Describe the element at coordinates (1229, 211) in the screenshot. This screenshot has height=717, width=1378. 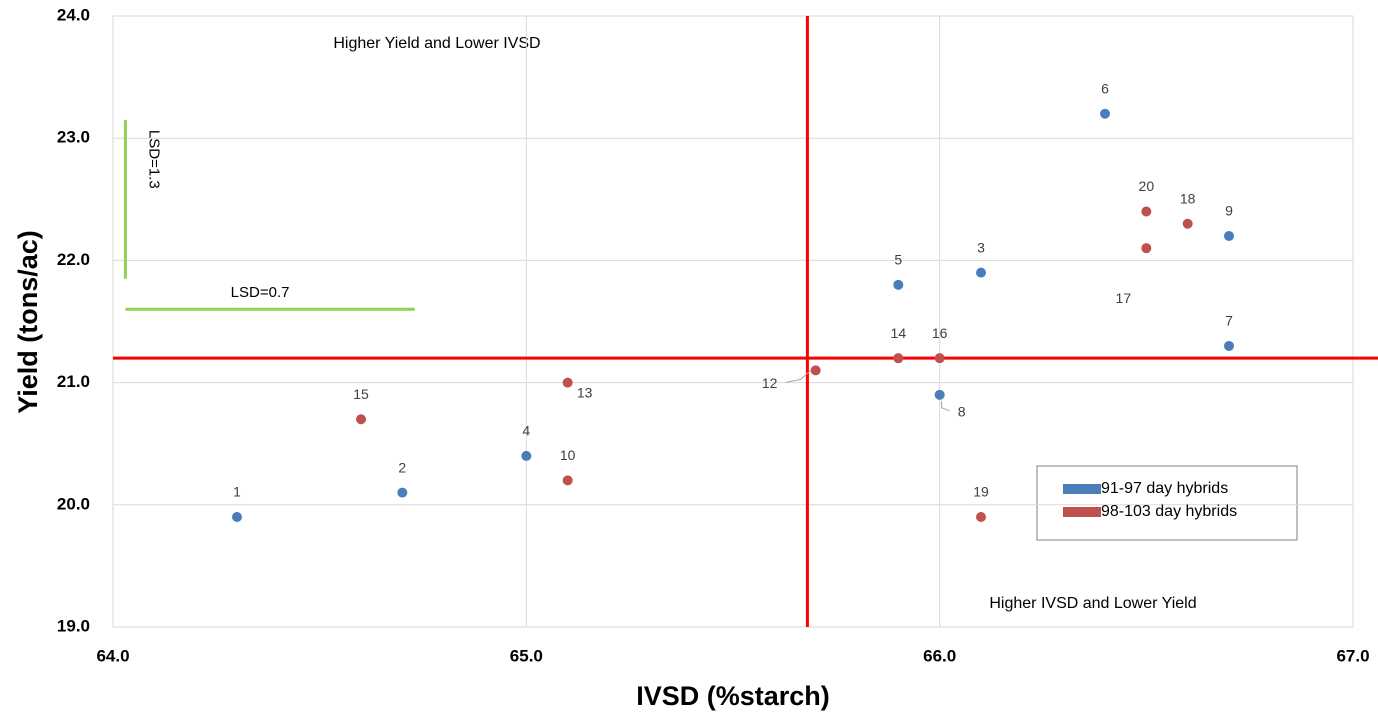
I see `point-label: 9` at that location.